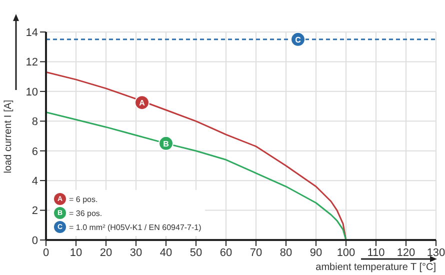 The image size is (445, 275). I want to click on x-tick-label: 120, so click(406, 252).